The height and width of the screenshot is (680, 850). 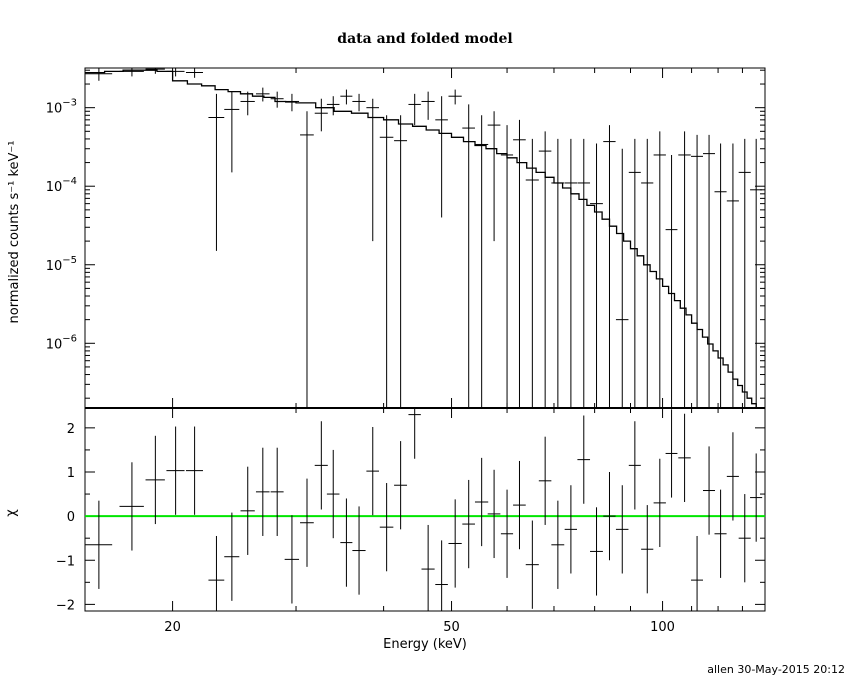 I want to click on x-tick-label: 100, so click(x=662, y=627).